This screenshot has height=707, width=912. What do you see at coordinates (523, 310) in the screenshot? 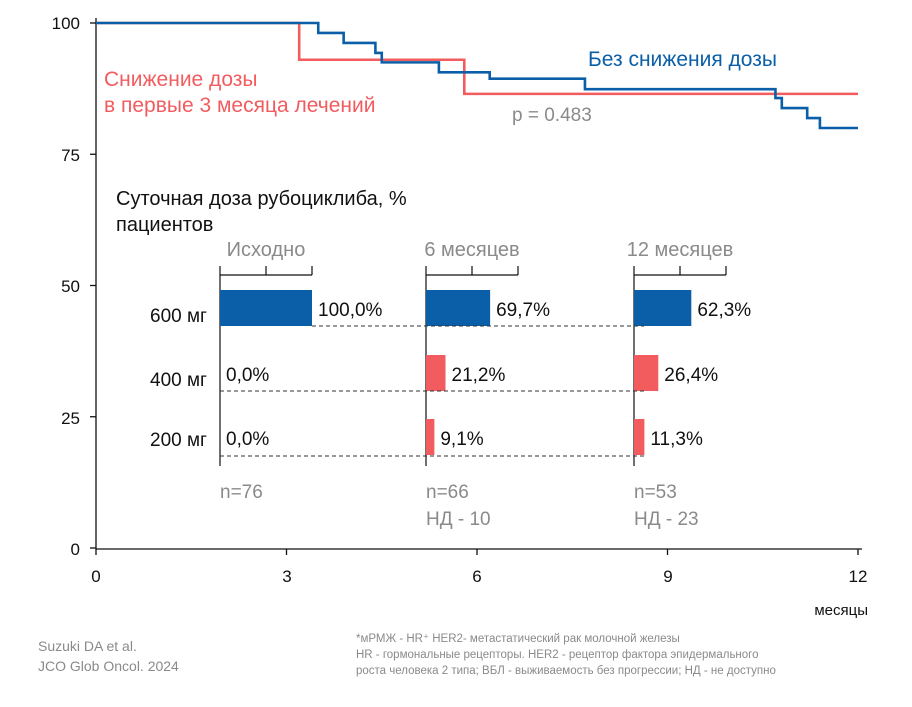
I see `bar-value-label: 69,7%` at bounding box center [523, 310].